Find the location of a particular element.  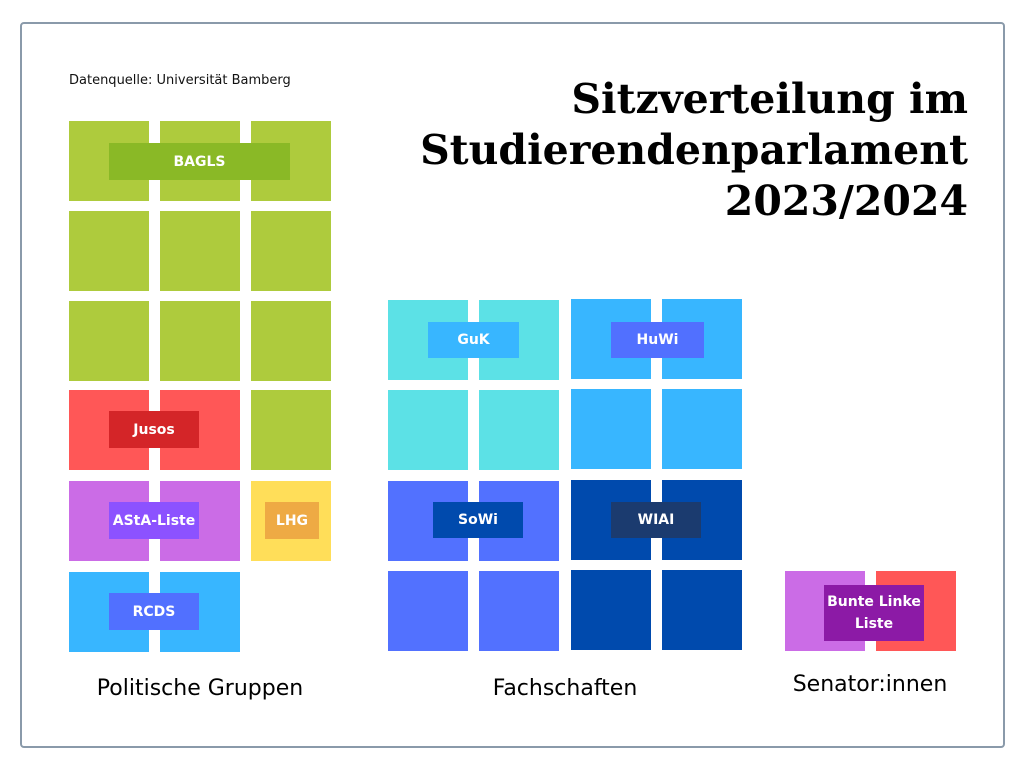

party-label: HuWi is located at coordinates (657, 340).